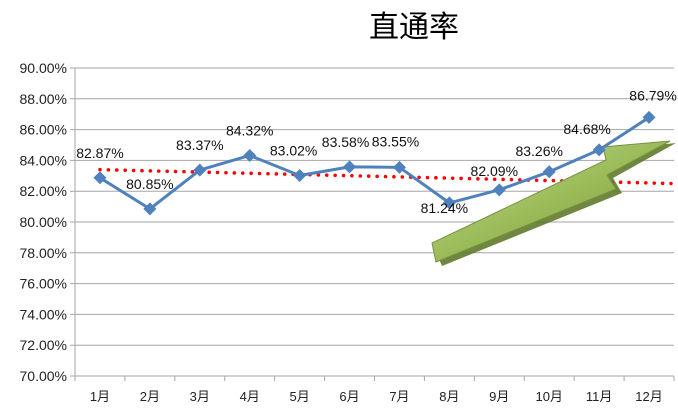 The width and height of the screenshot is (678, 409). I want to click on data-label: 83.37%, so click(199, 145).